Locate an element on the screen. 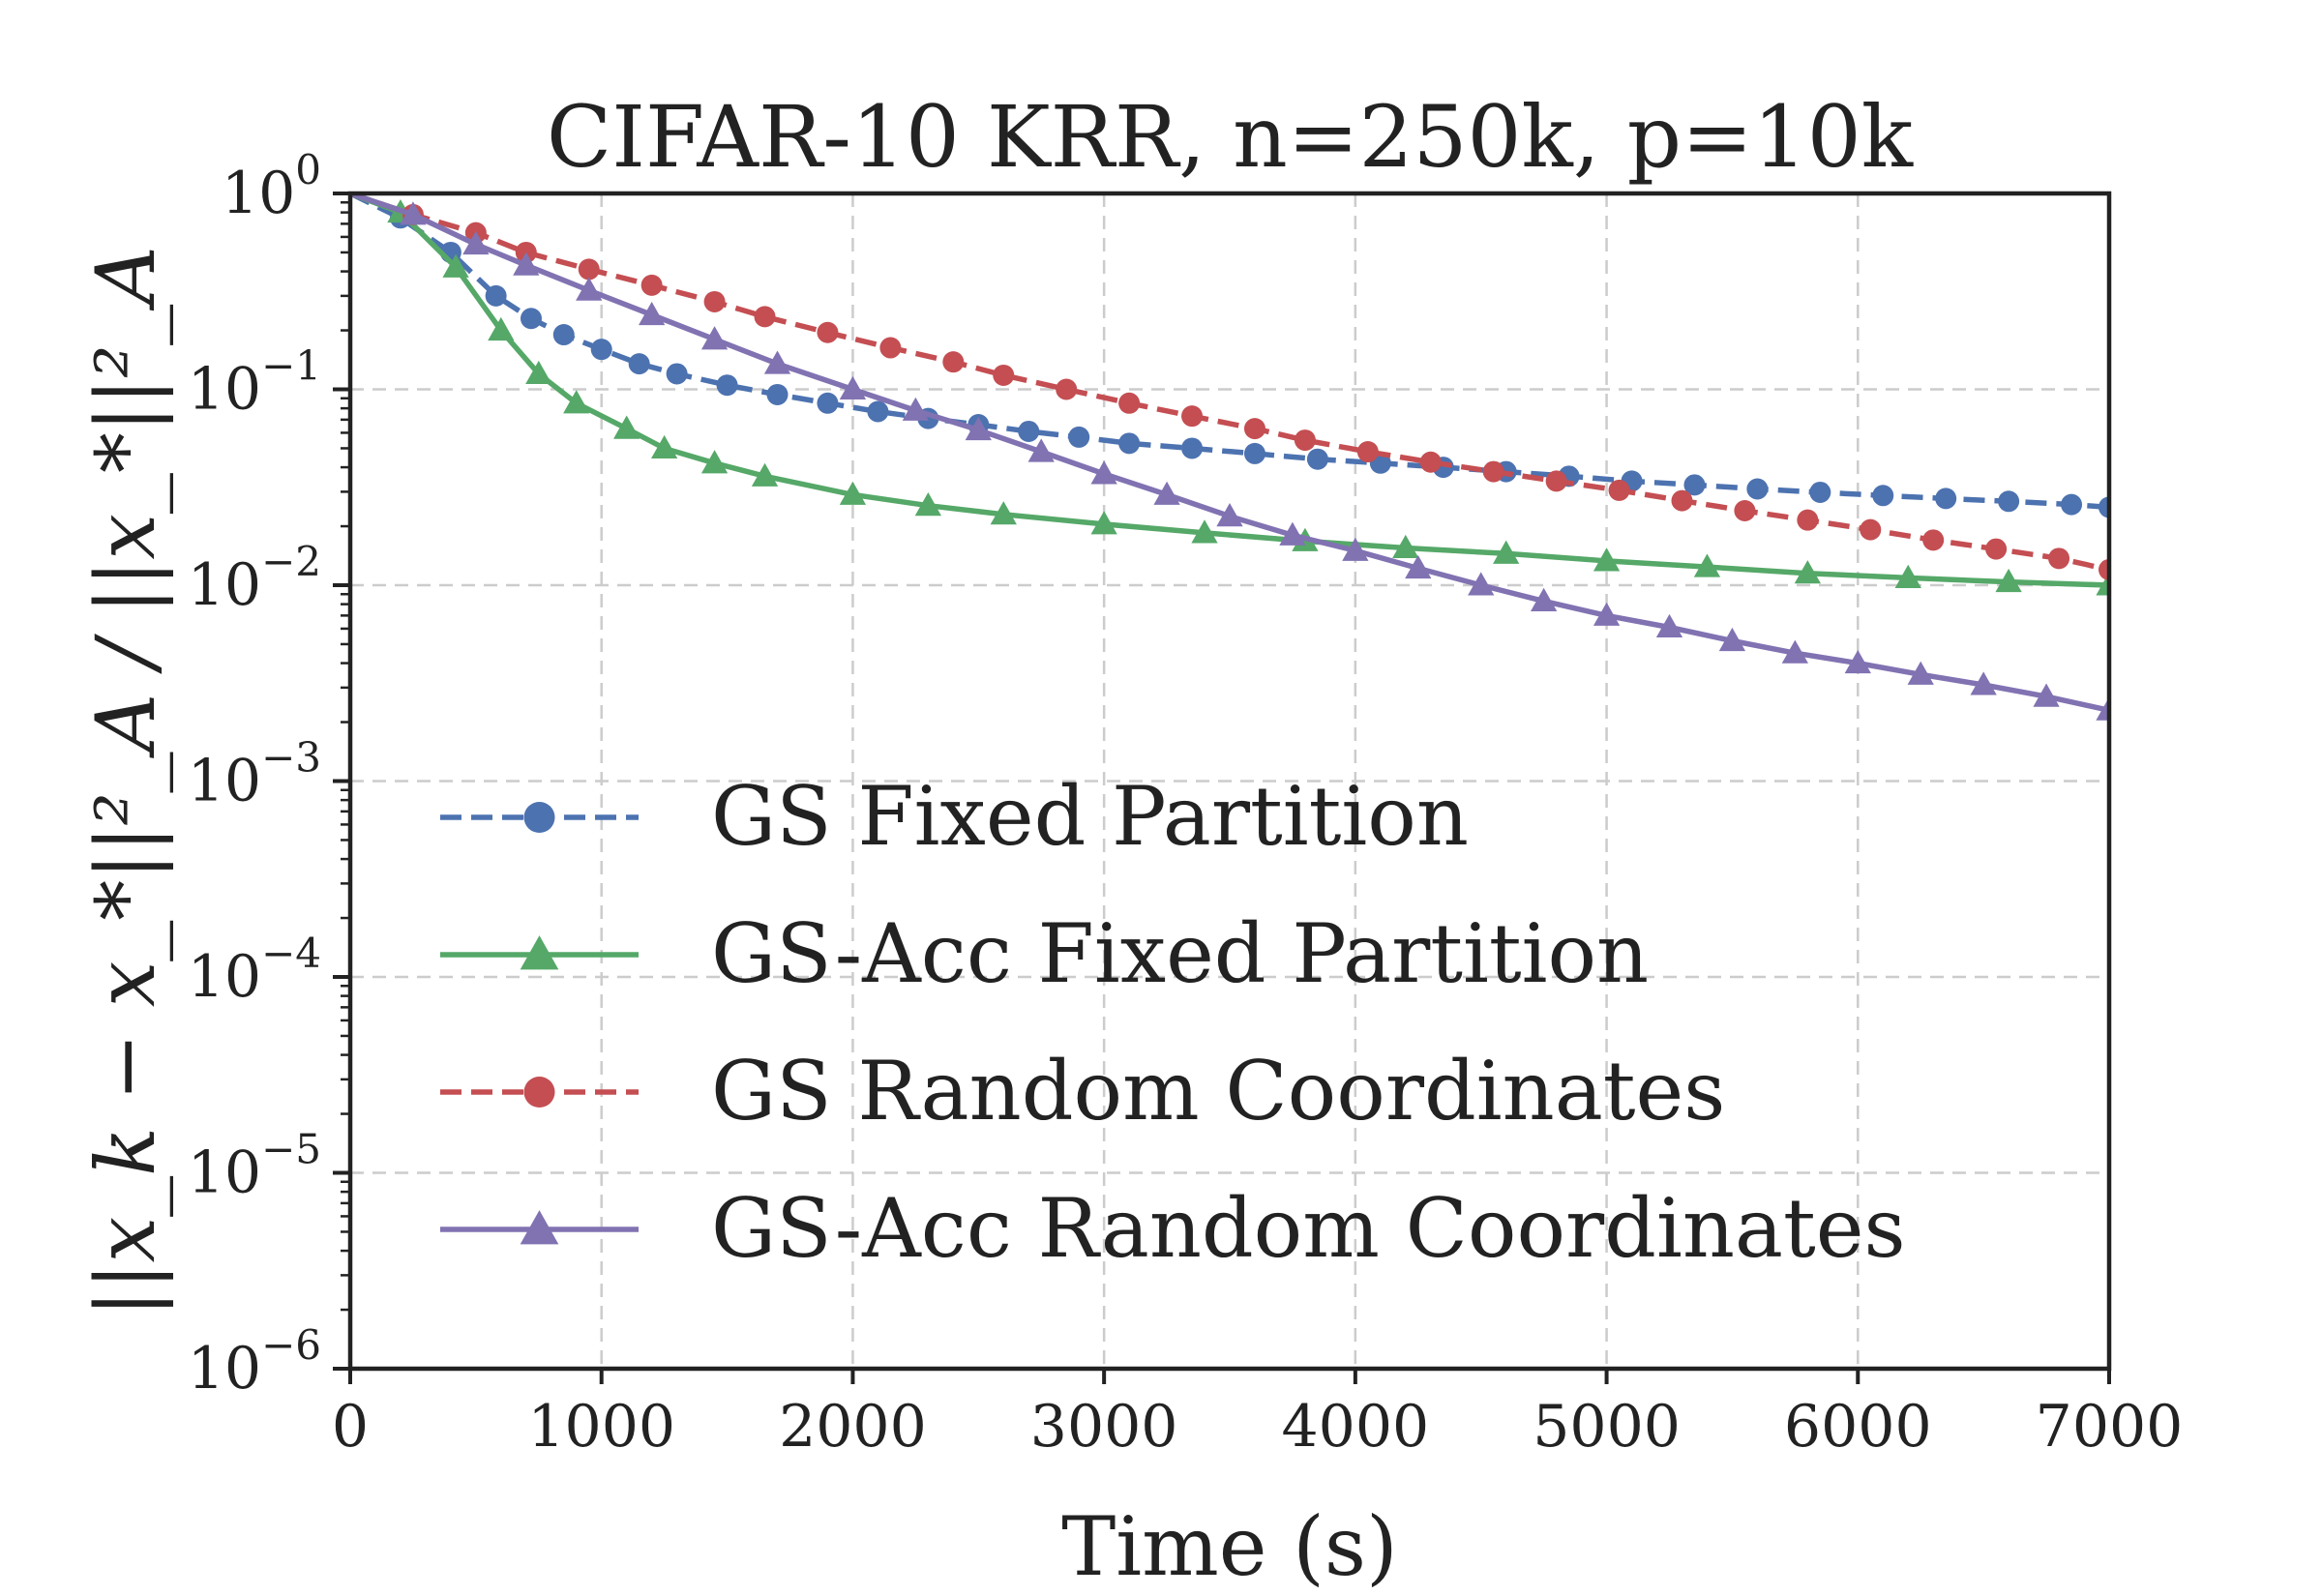  y-tick-label: 10⁰ is located at coordinates (271, 186).